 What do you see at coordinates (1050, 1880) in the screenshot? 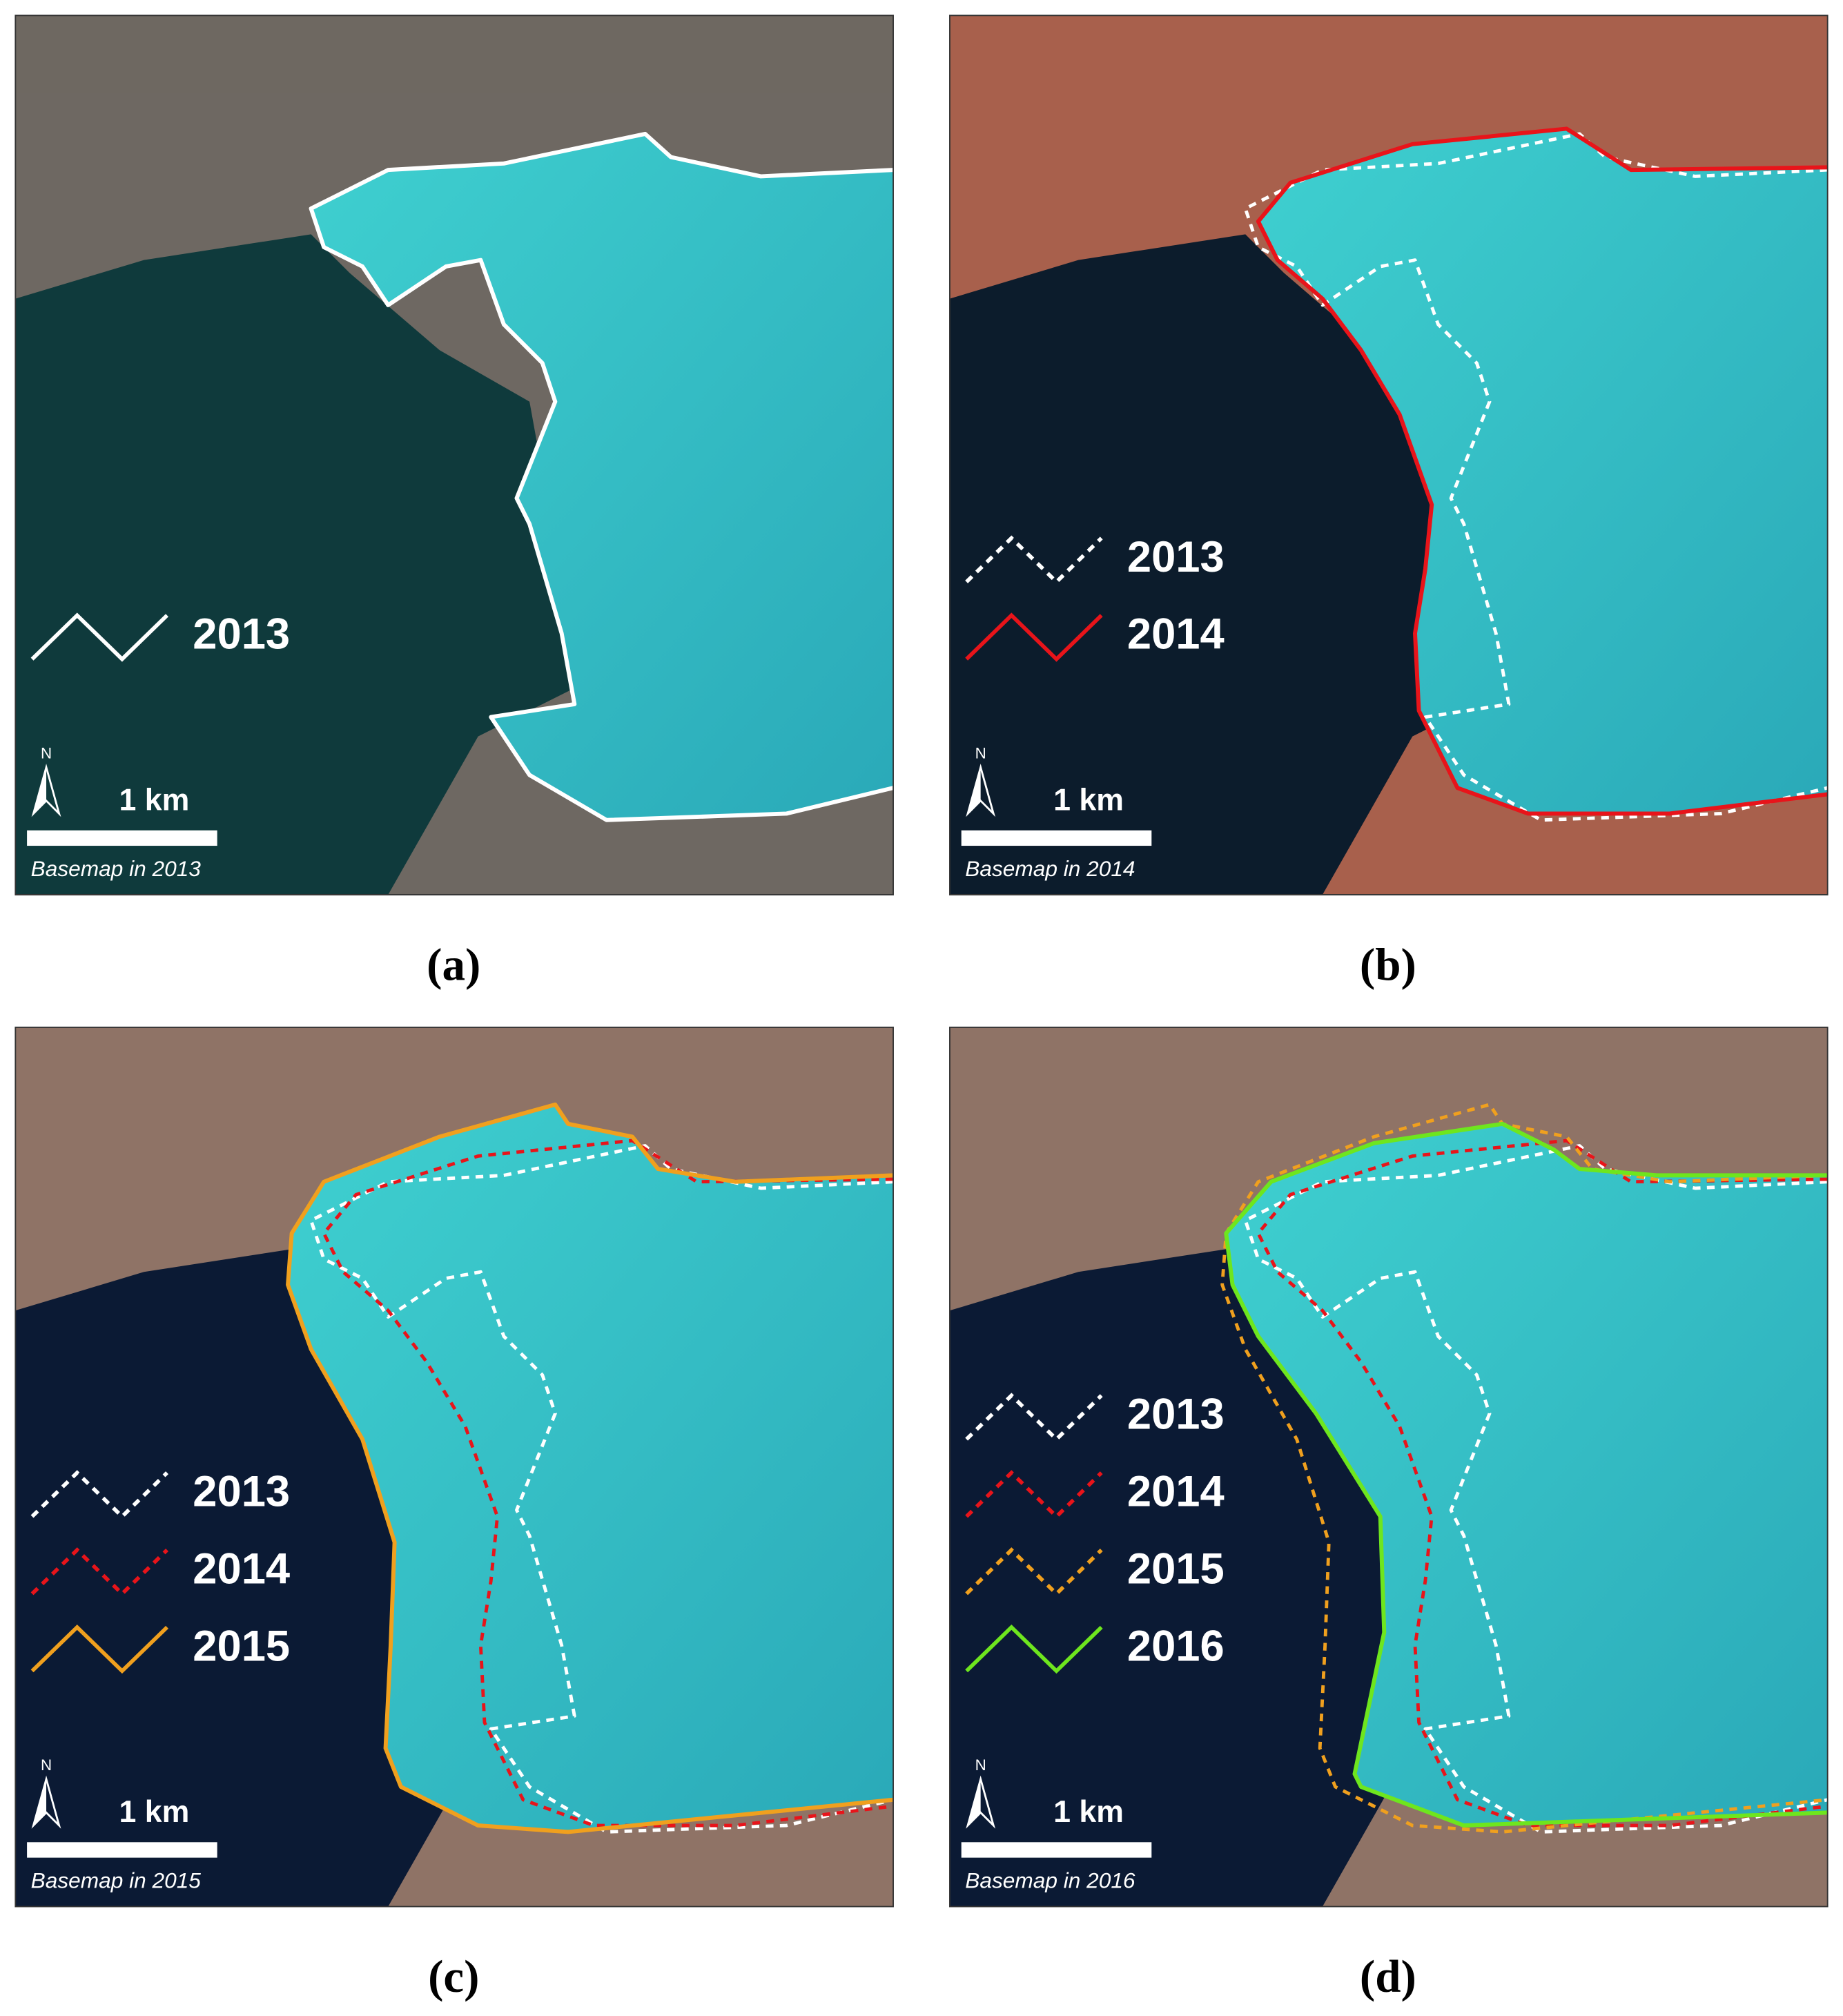
I see `basemap-note: Basemap in 2016` at bounding box center [1050, 1880].